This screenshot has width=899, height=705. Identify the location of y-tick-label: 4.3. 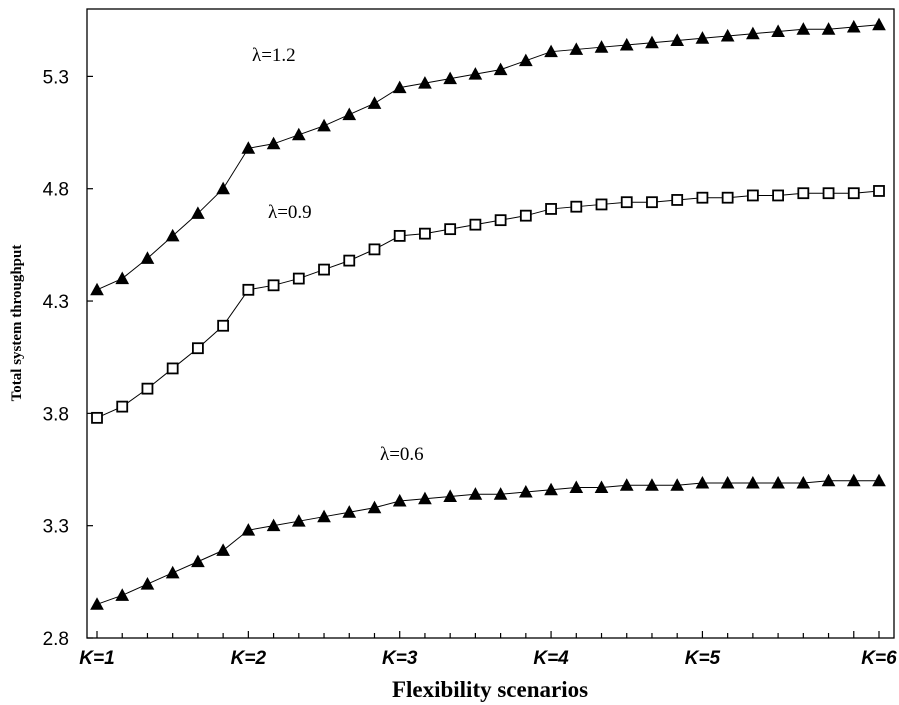
(56, 302).